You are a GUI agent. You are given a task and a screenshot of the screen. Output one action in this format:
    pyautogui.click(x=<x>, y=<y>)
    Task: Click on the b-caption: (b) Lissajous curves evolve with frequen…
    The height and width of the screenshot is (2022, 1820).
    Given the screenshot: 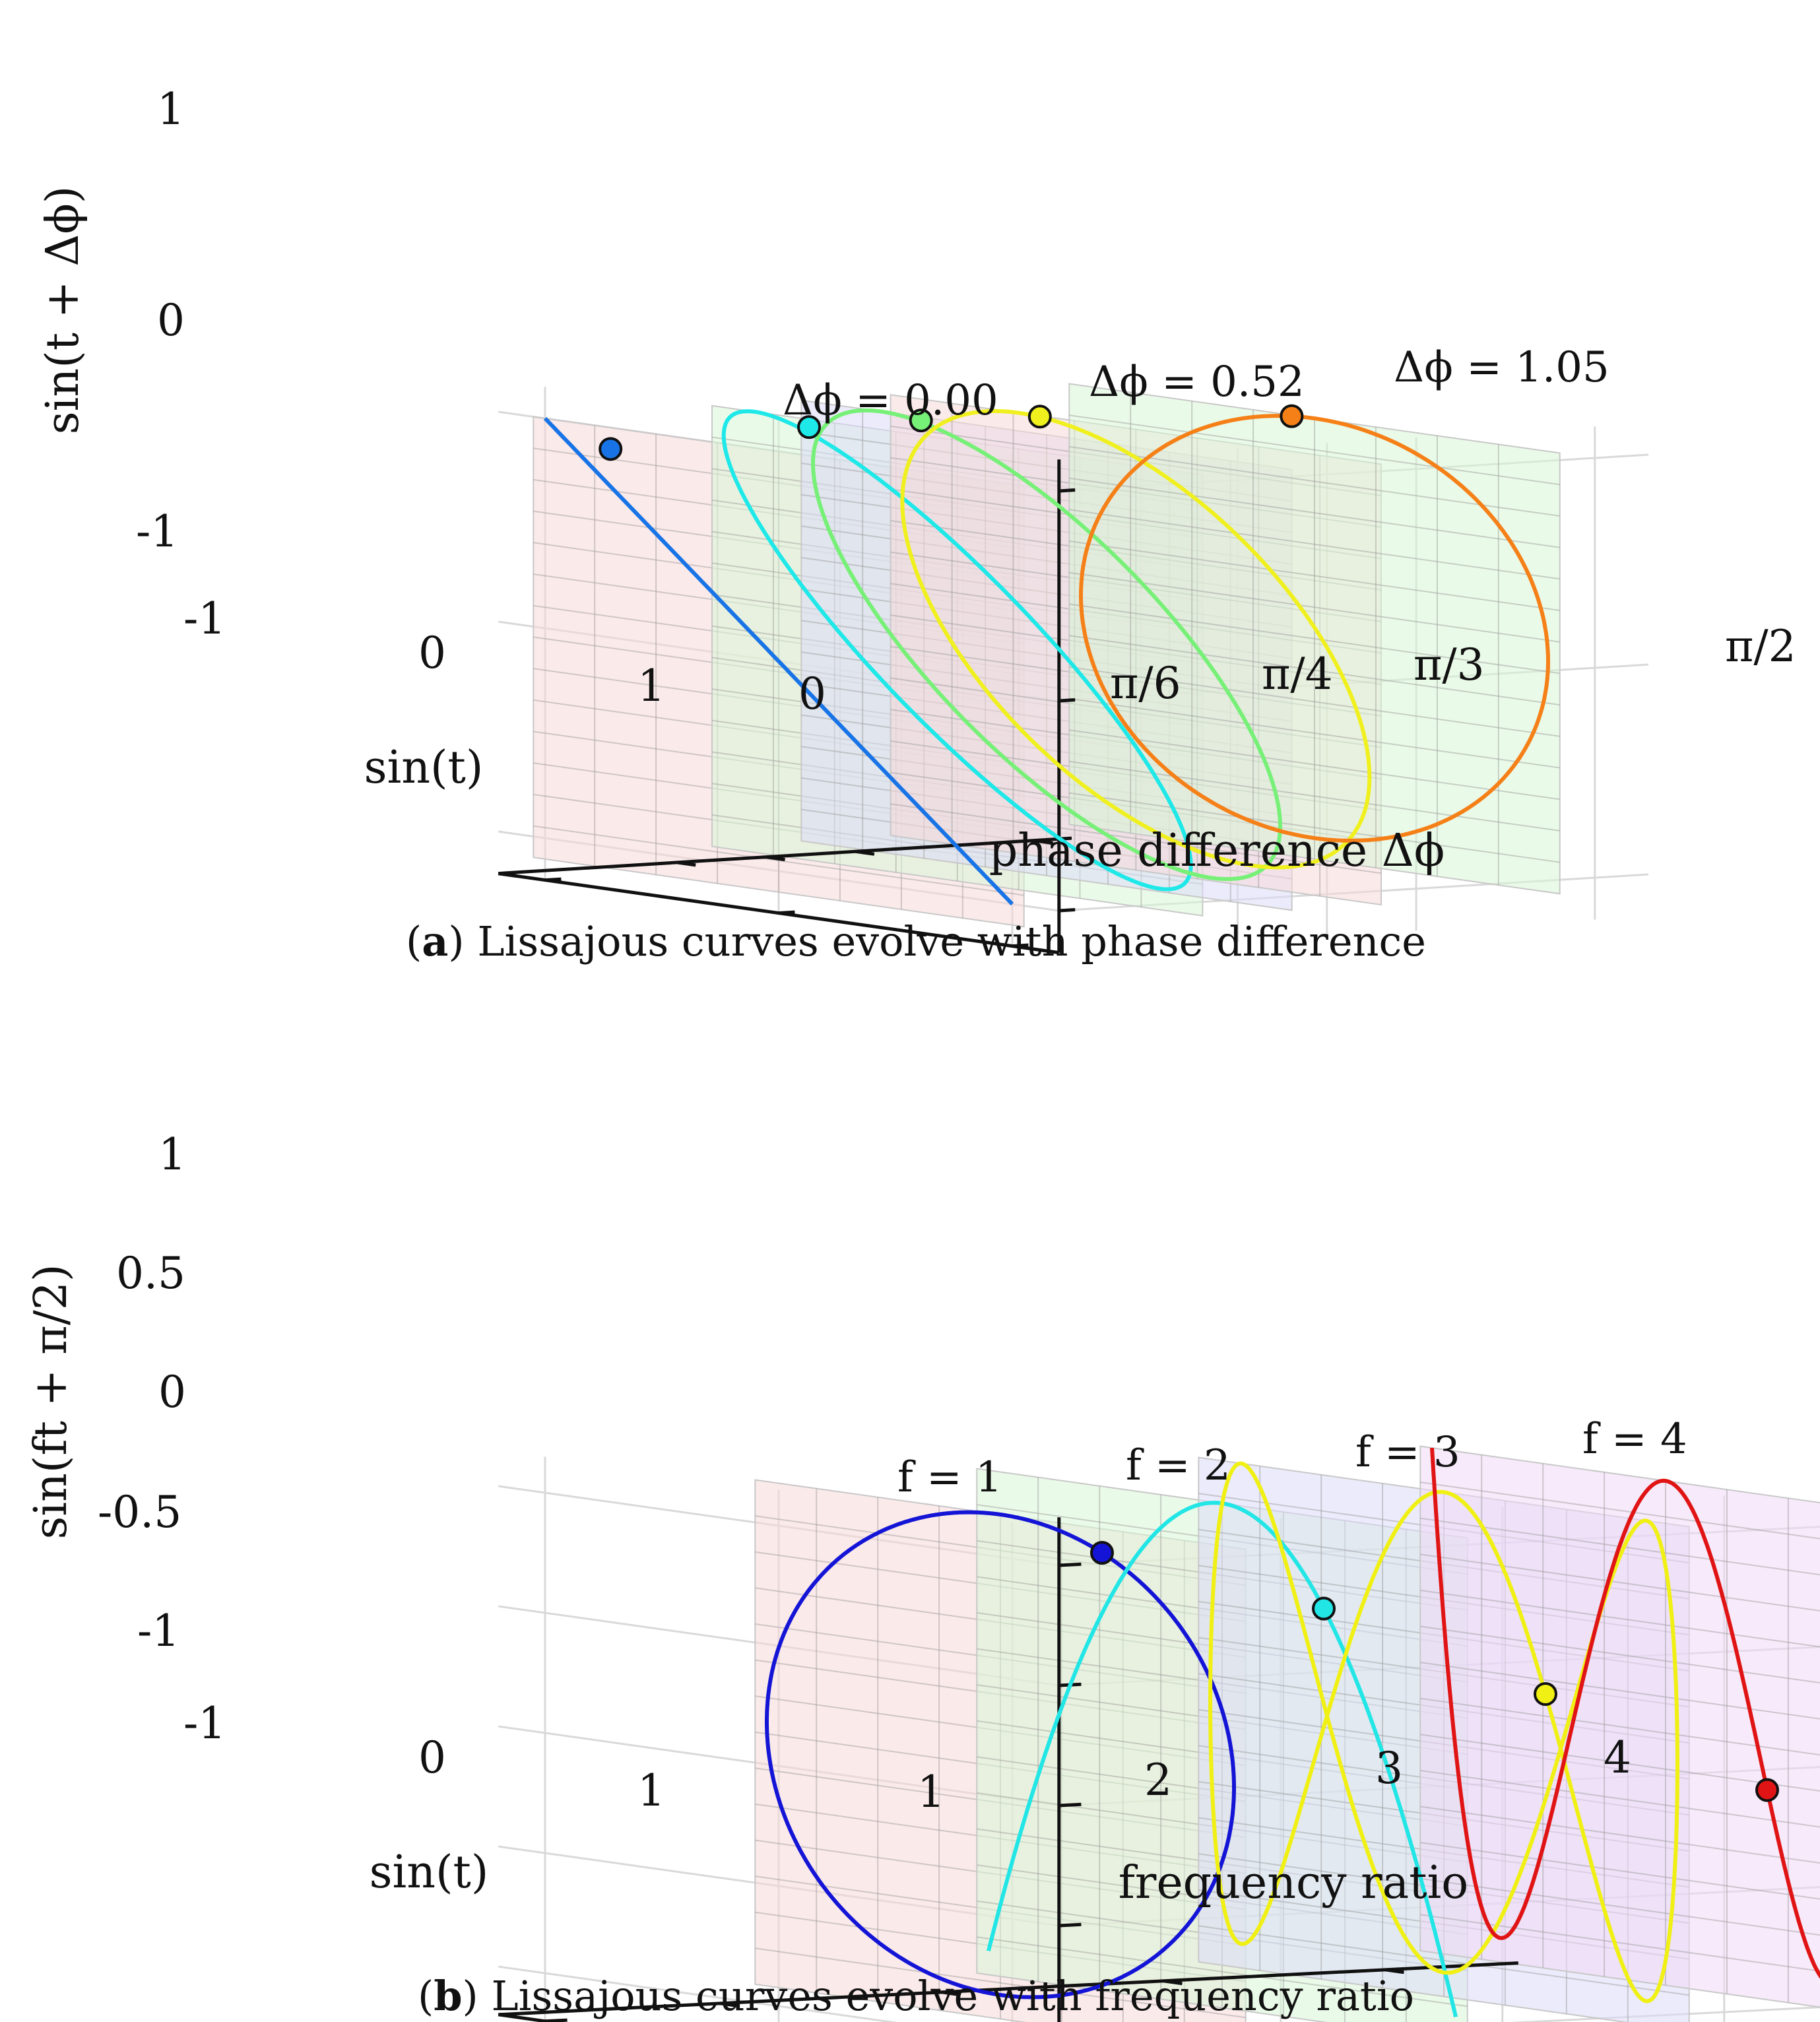 What is the action you would take?
    pyautogui.click(x=916, y=1996)
    